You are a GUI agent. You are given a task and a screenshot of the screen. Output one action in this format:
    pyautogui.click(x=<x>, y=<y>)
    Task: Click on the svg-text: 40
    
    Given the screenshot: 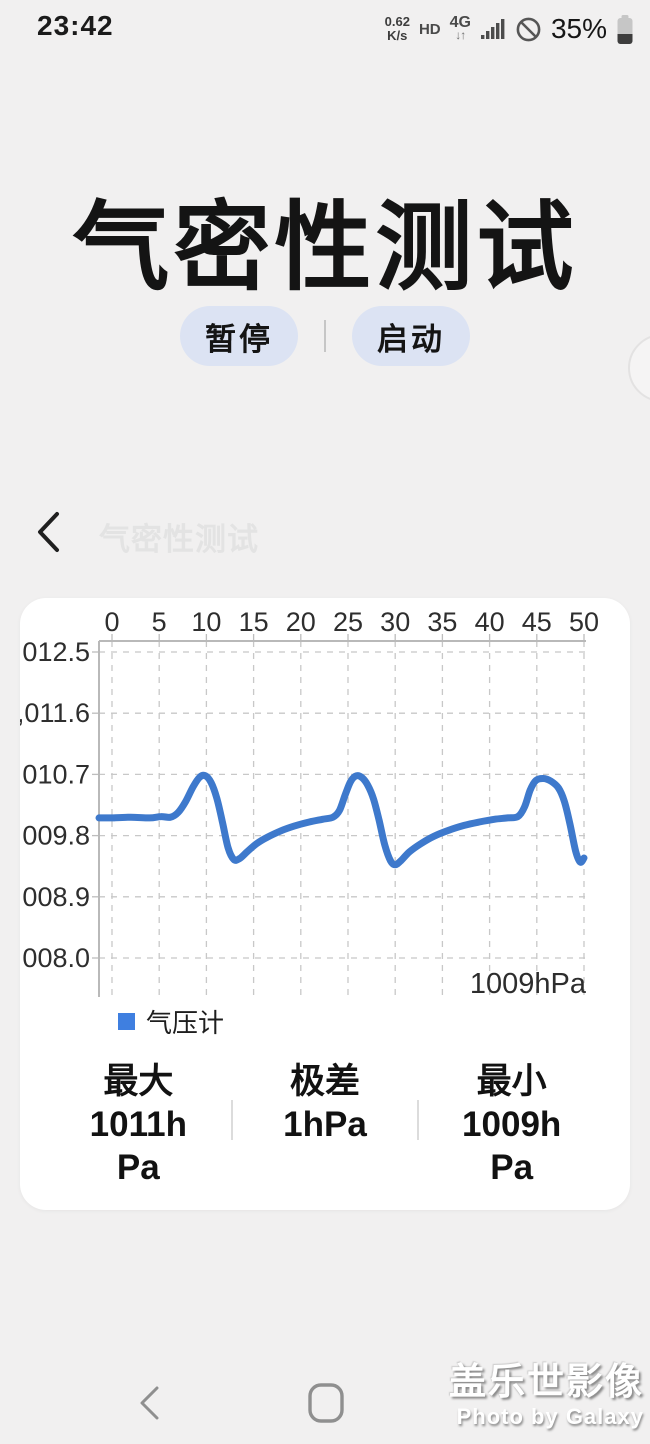 What is the action you would take?
    pyautogui.click(x=490, y=622)
    